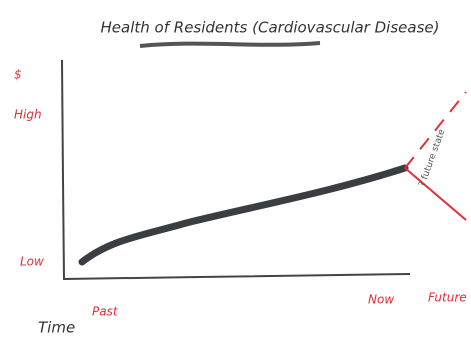 Image resolution: width=471 pixels, height=350 pixels. Describe the element at coordinates (56, 328) in the screenshot. I see `x-axis-label: Time` at that location.